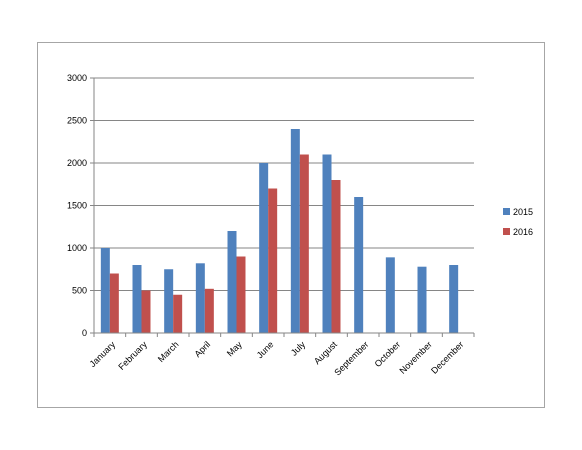  I want to click on bar-2015-december, so click(454, 299).